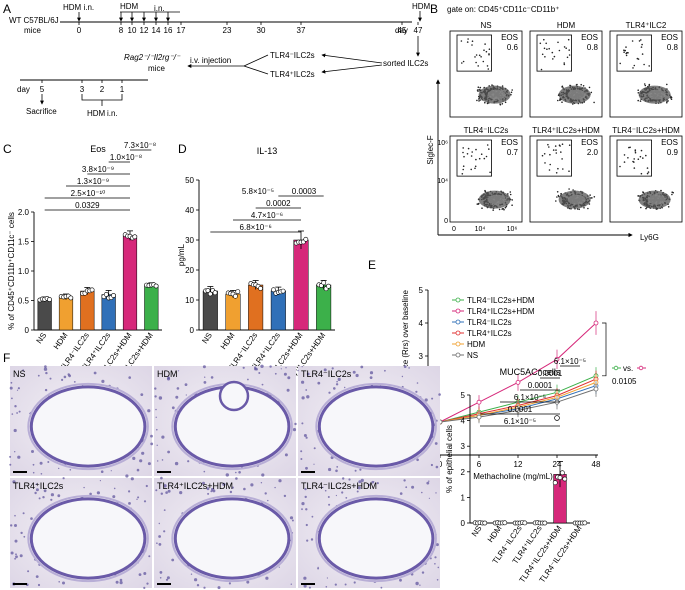  I want to click on flow-x-tick: 10⁶, so click(512, 229).